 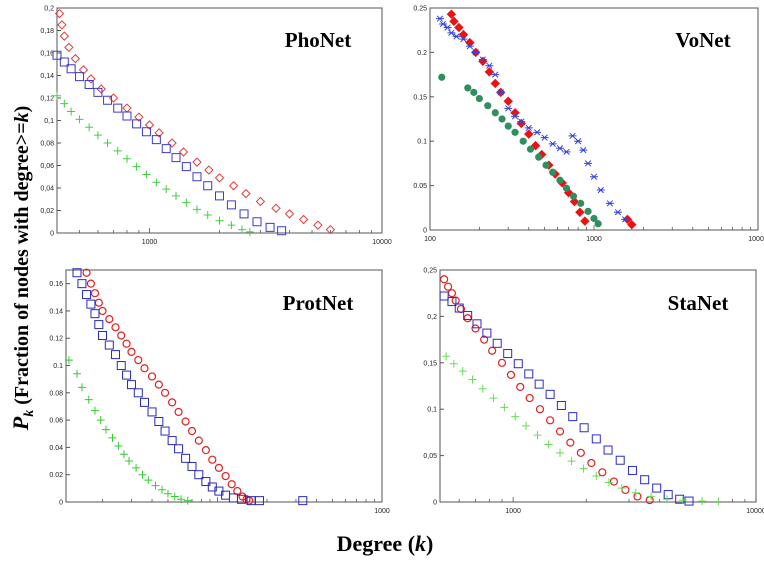 What do you see at coordinates (47, 76) in the screenshot?
I see `y-tick-label: 0,14` at bounding box center [47, 76].